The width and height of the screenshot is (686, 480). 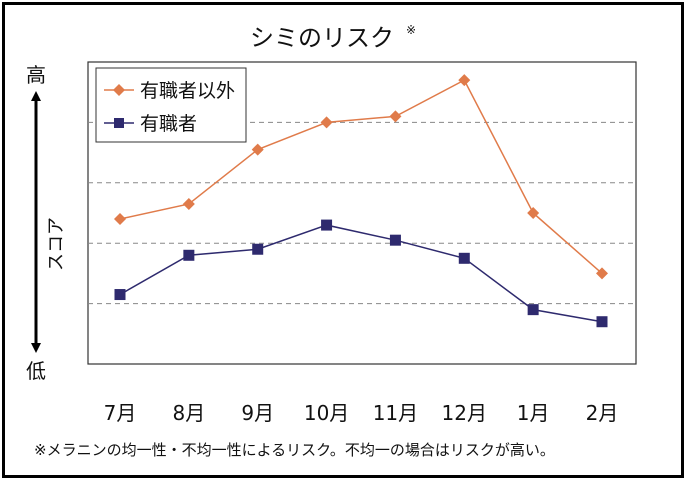 I want to click on legend-box, so click(x=171, y=105).